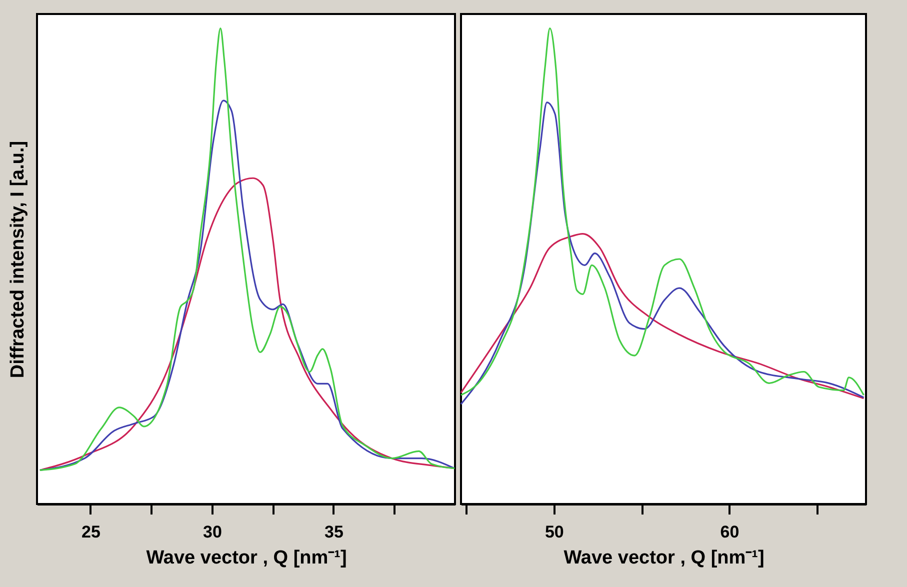  Describe the element at coordinates (334, 532) in the screenshot. I see `x-tick-label: 35` at that location.